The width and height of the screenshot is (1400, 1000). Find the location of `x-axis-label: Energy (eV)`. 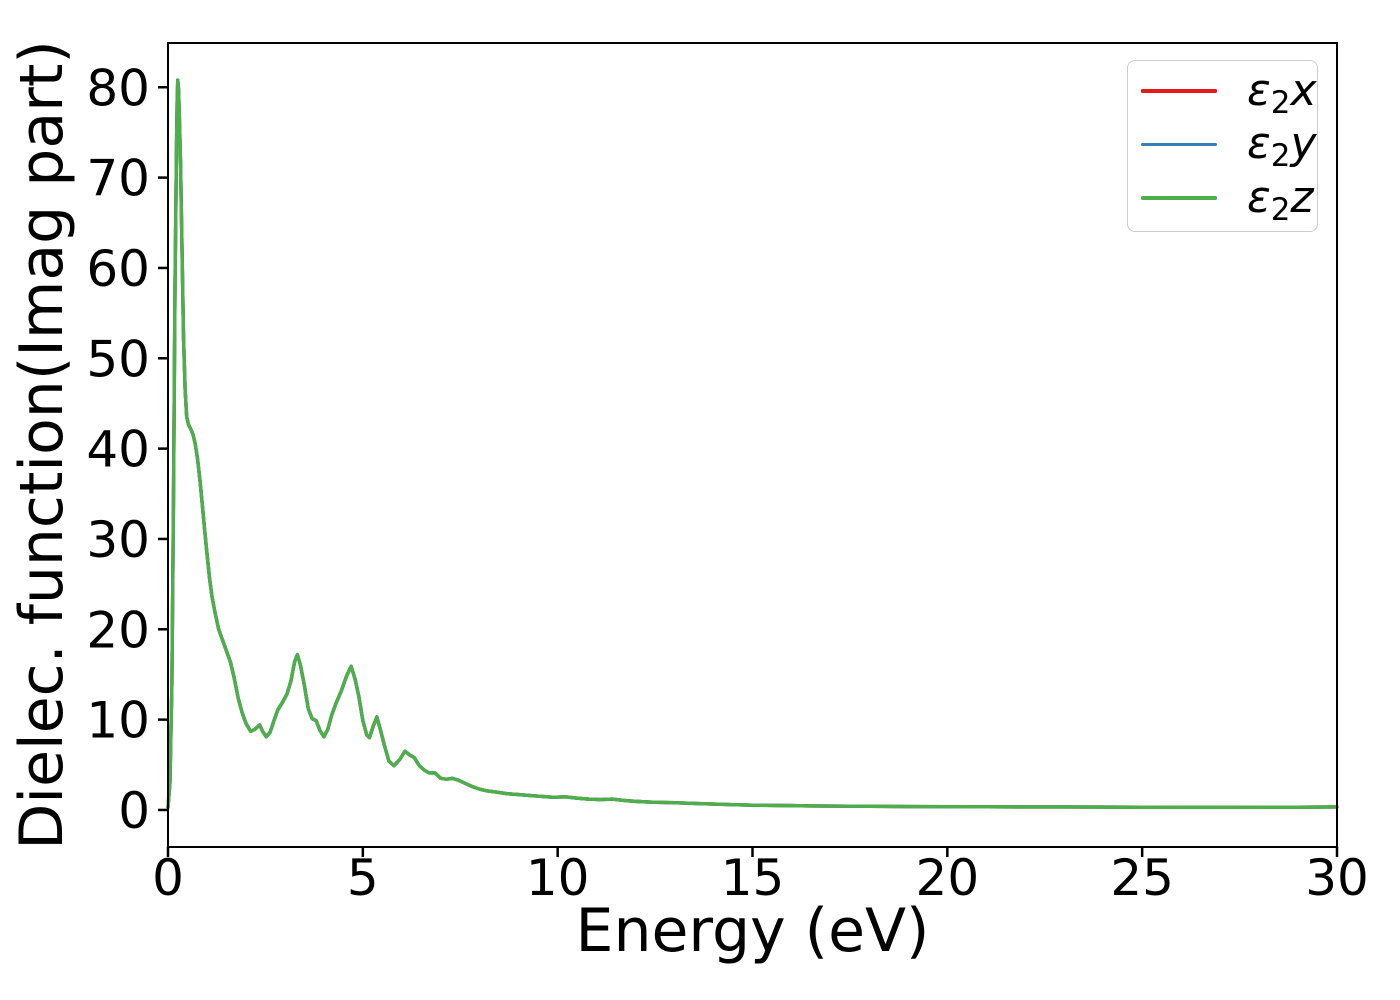

x-axis-label: Energy (eV) is located at coordinates (752, 931).